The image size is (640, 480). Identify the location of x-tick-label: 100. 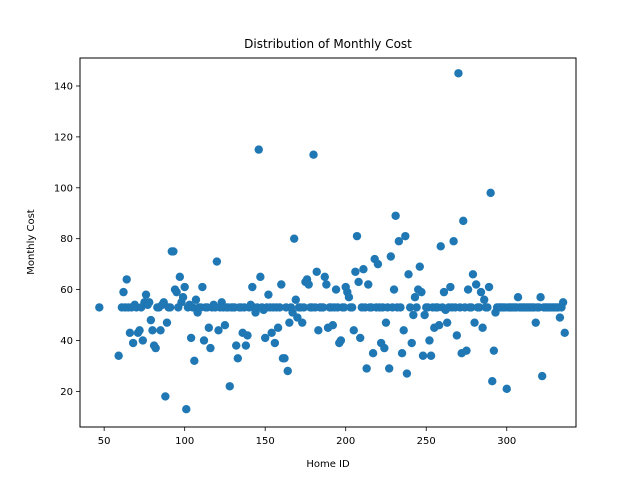
(184, 441).